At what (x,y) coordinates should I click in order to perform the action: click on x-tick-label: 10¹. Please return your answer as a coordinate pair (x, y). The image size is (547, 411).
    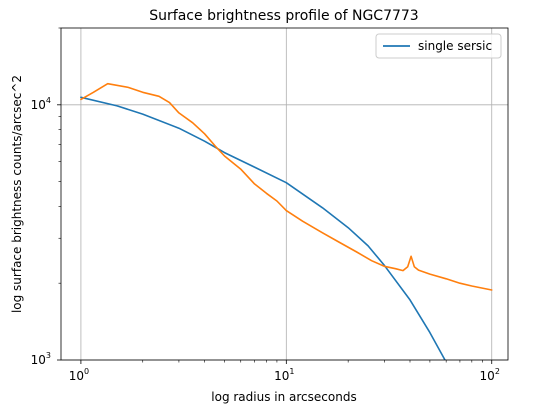
    Looking at the image, I should click on (284, 375).